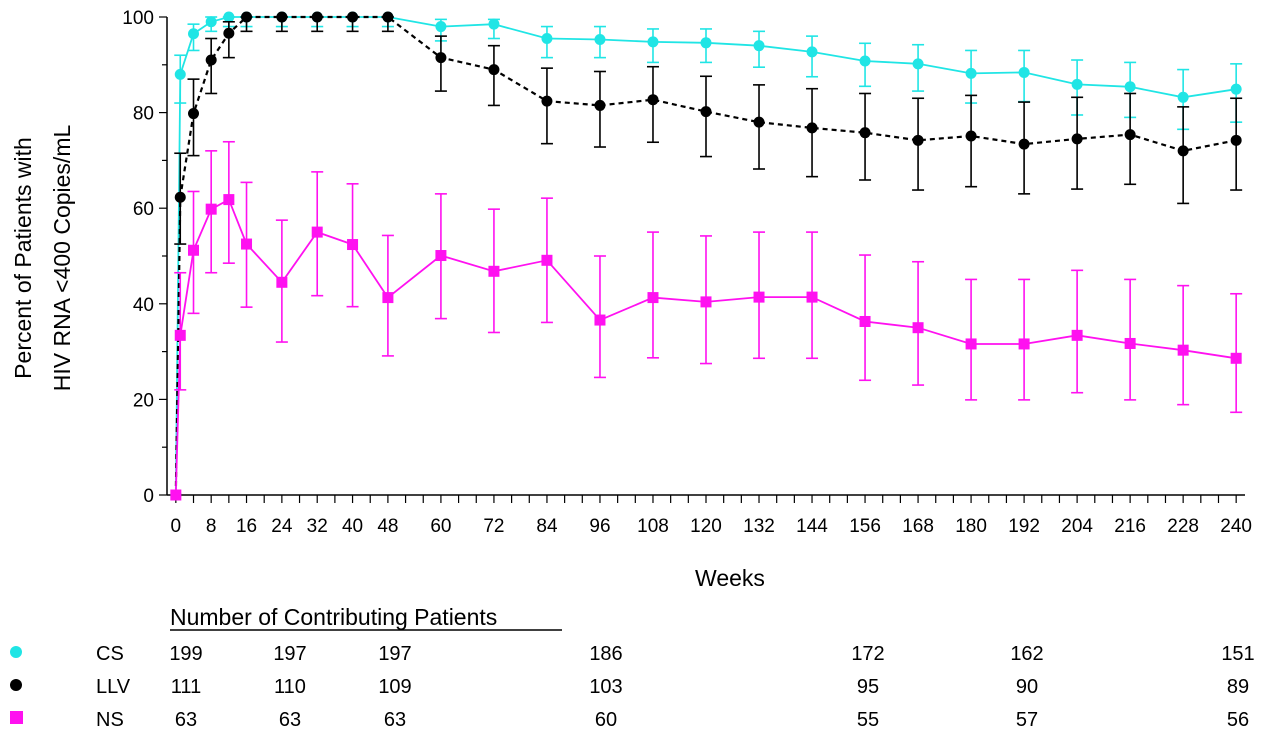  Describe the element at coordinates (605, 687) in the screenshot. I see `patients-count: 103` at that location.